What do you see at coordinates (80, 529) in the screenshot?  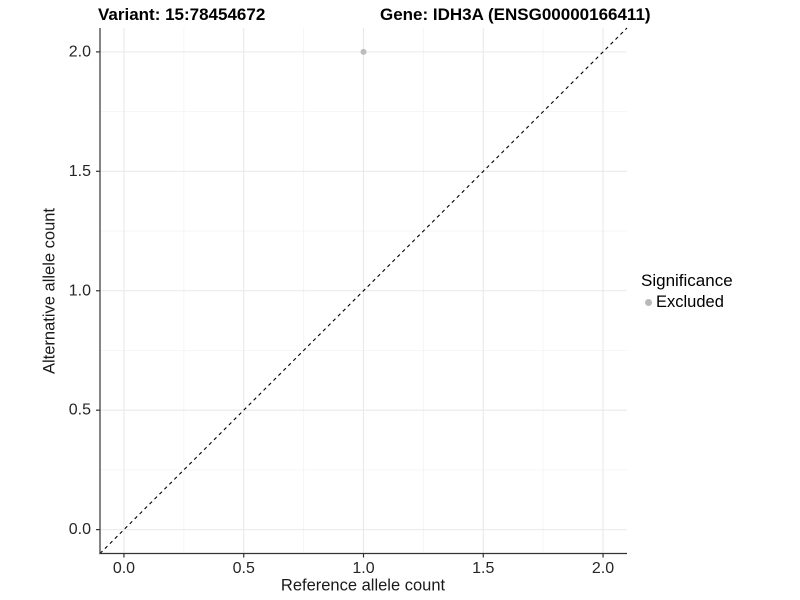 I see `y-tick-label: 0.0` at bounding box center [80, 529].